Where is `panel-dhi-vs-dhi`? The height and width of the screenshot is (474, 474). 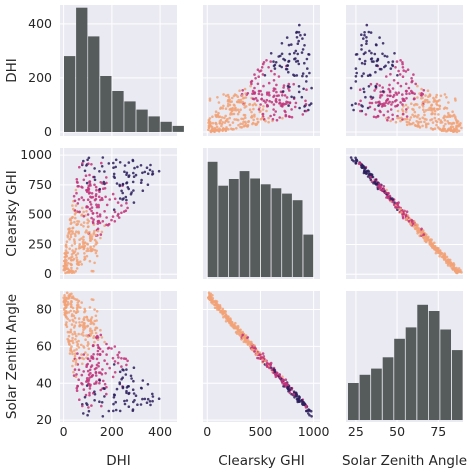
panel-dhi-vs-dhi is located at coordinates (122, 70).